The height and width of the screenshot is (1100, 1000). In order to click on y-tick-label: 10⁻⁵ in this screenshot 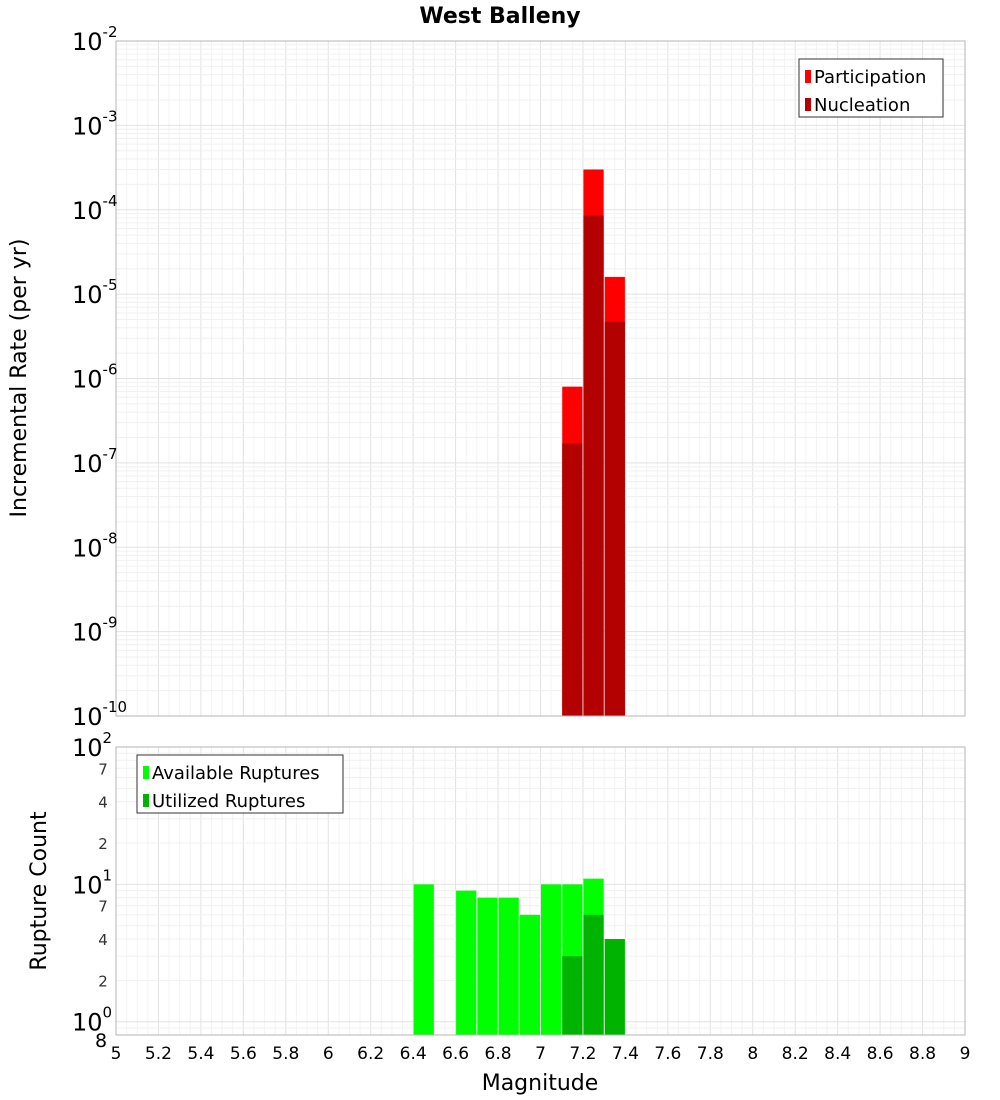, I will do `click(95, 292)`.